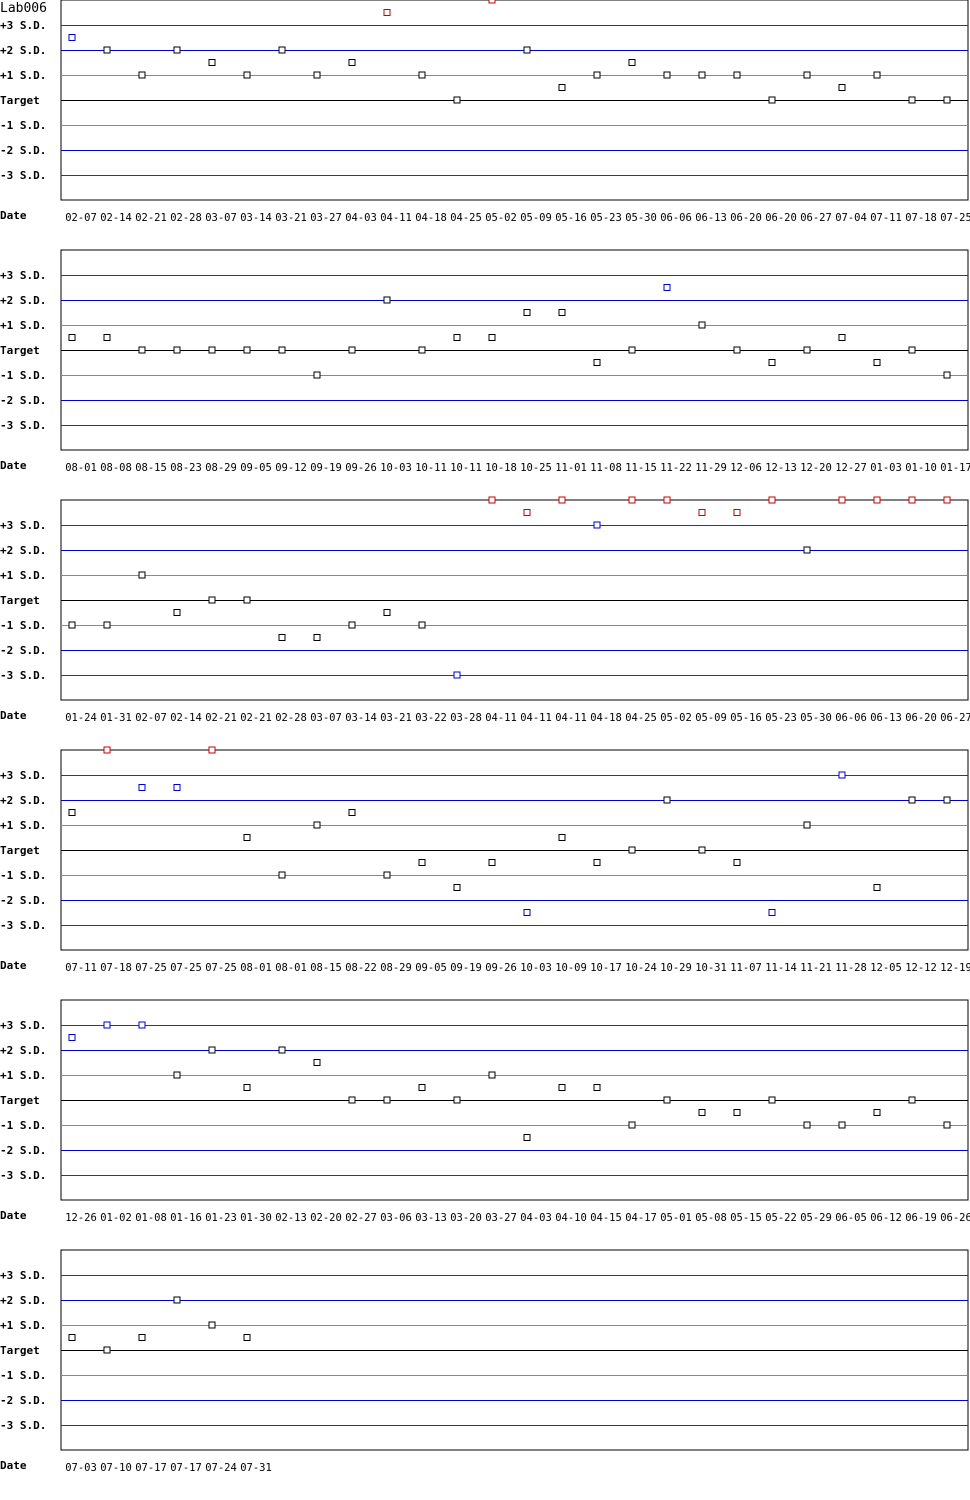 This screenshot has height=1500, width=970. What do you see at coordinates (151, 718) in the screenshot?
I see `x-tick-label: 02-07` at bounding box center [151, 718].